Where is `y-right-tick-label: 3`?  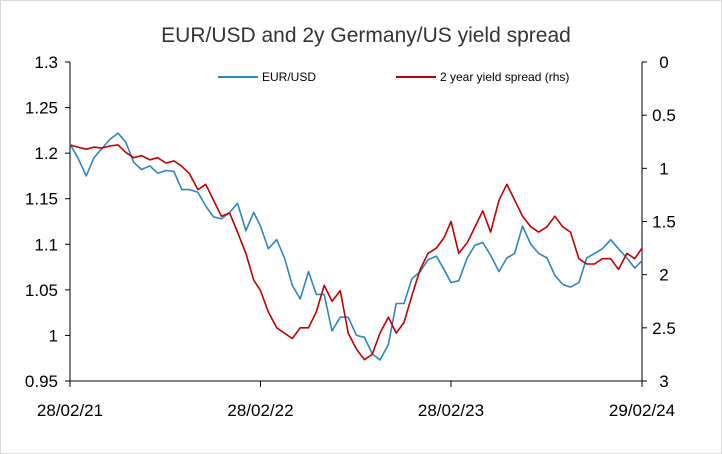
y-right-tick-label: 3 is located at coordinates (663, 381).